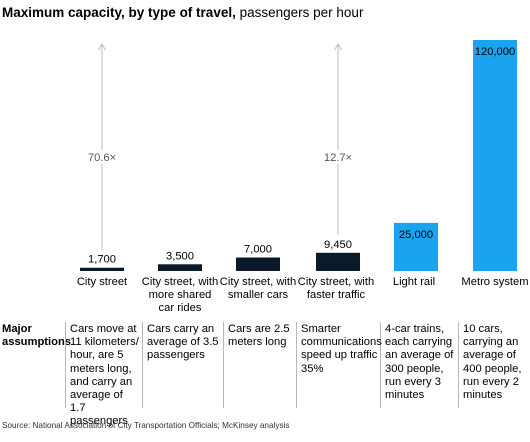 The height and width of the screenshot is (442, 530). I want to click on comparison-label: 70.6×, so click(102, 158).